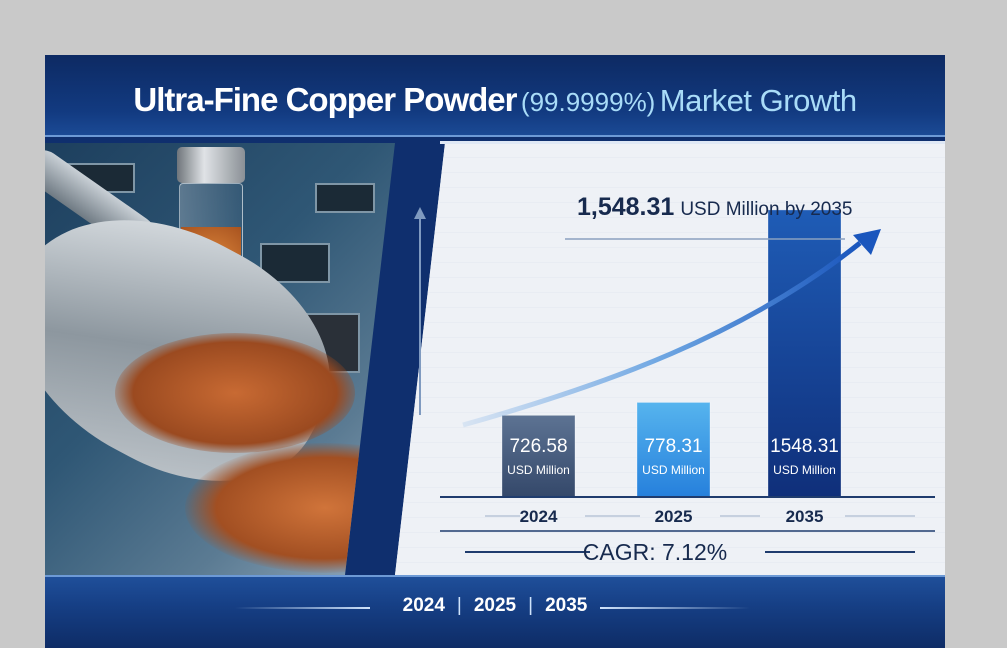 The image size is (1007, 648). What do you see at coordinates (662, 334) in the screenshot?
I see `trend-arrow` at bounding box center [662, 334].